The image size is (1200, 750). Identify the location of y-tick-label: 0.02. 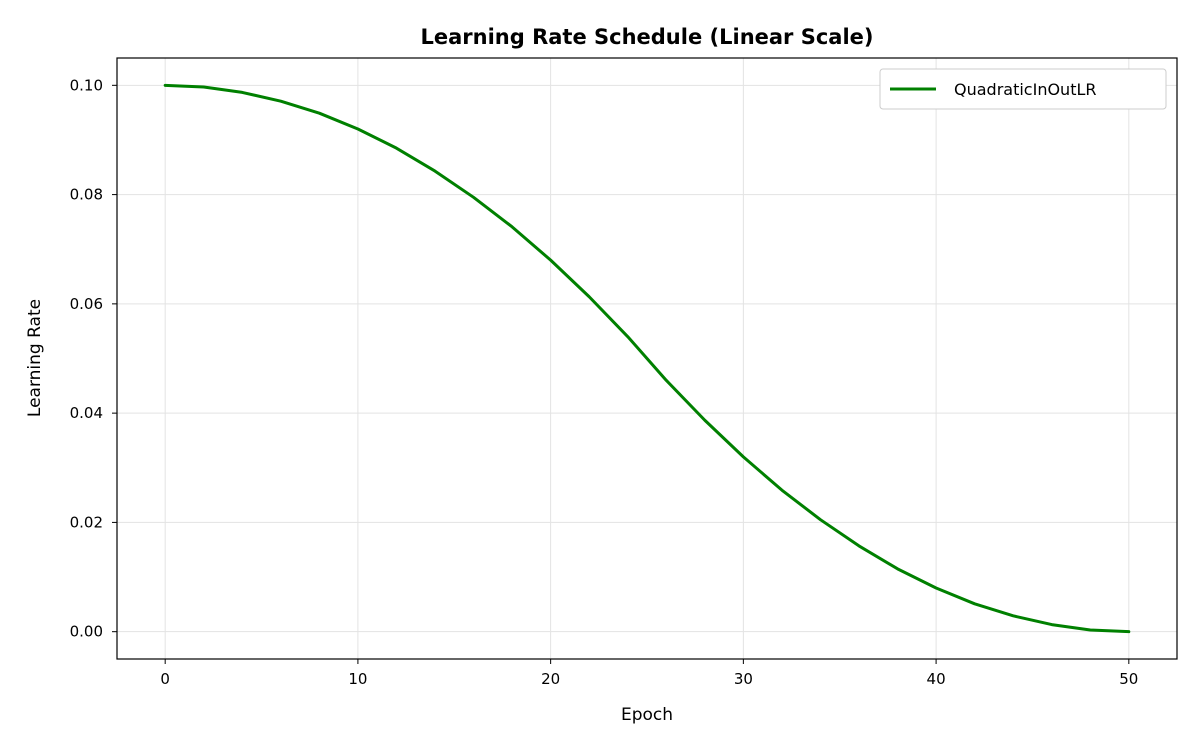
(86, 522).